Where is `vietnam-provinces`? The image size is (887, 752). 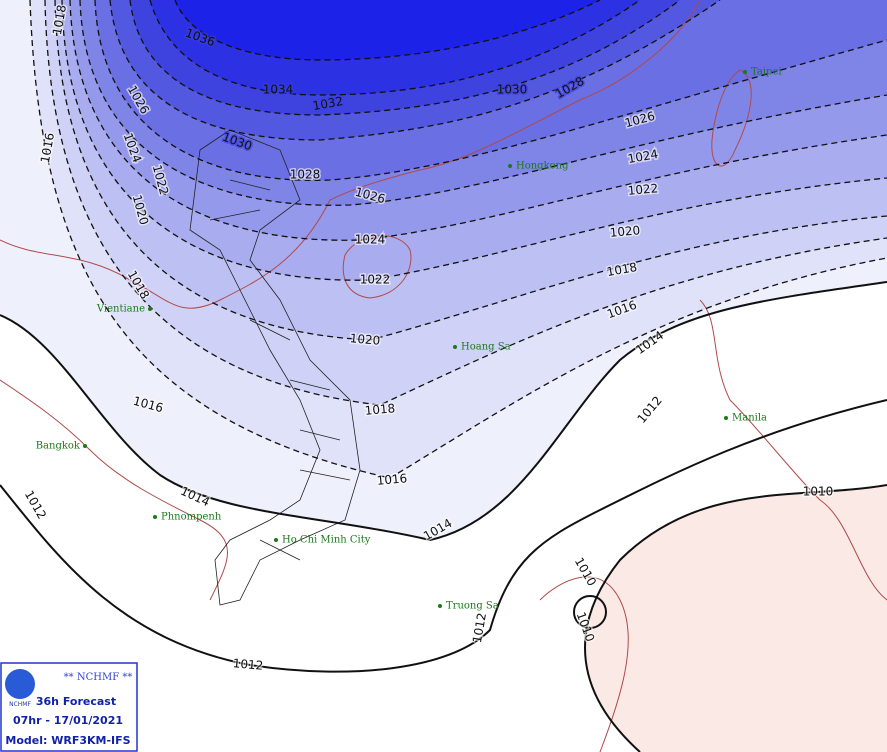 vietnam-provinces is located at coordinates (275, 367).